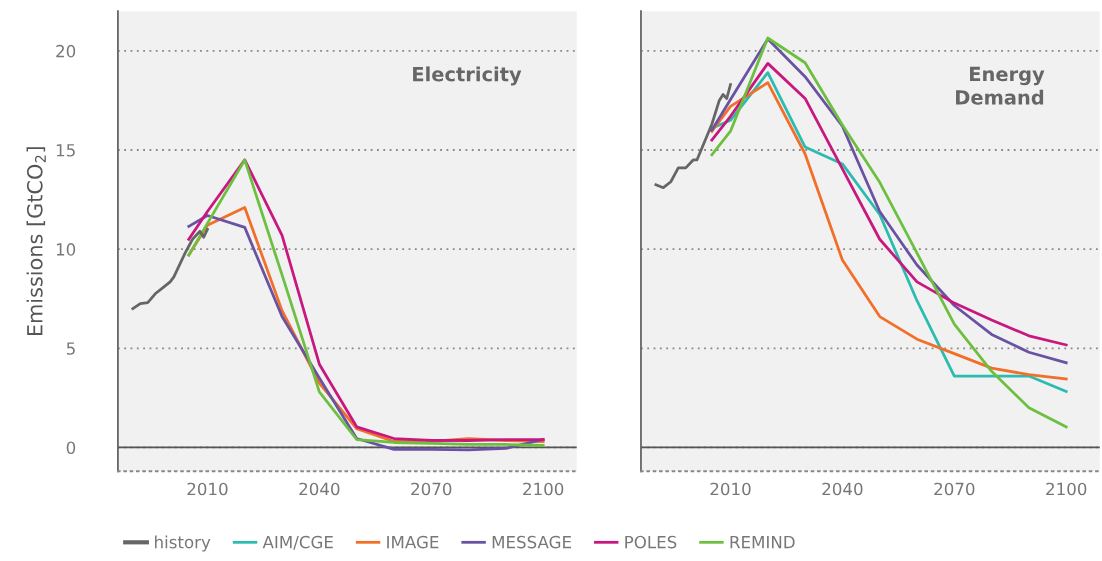  I want to click on legend-label: POLES, so click(651, 542).